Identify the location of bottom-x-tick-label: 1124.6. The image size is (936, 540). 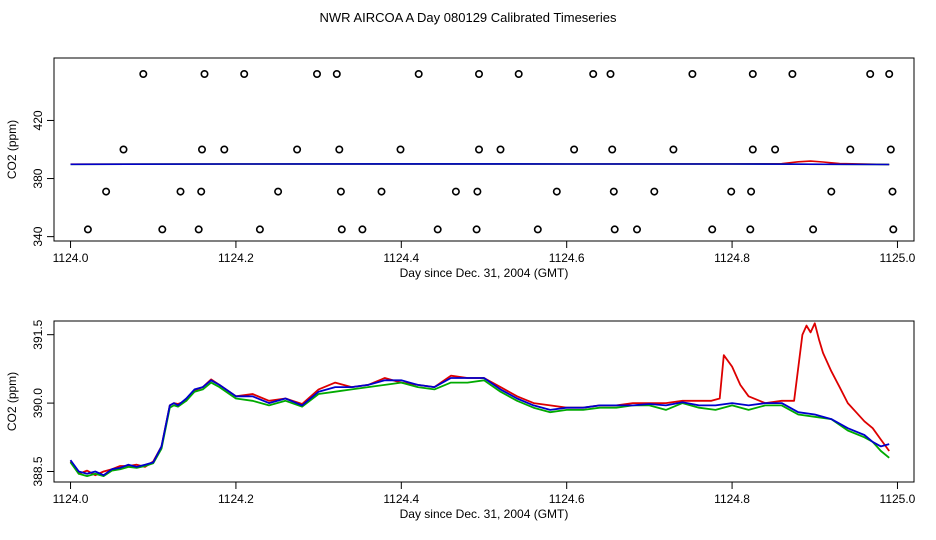
(567, 499).